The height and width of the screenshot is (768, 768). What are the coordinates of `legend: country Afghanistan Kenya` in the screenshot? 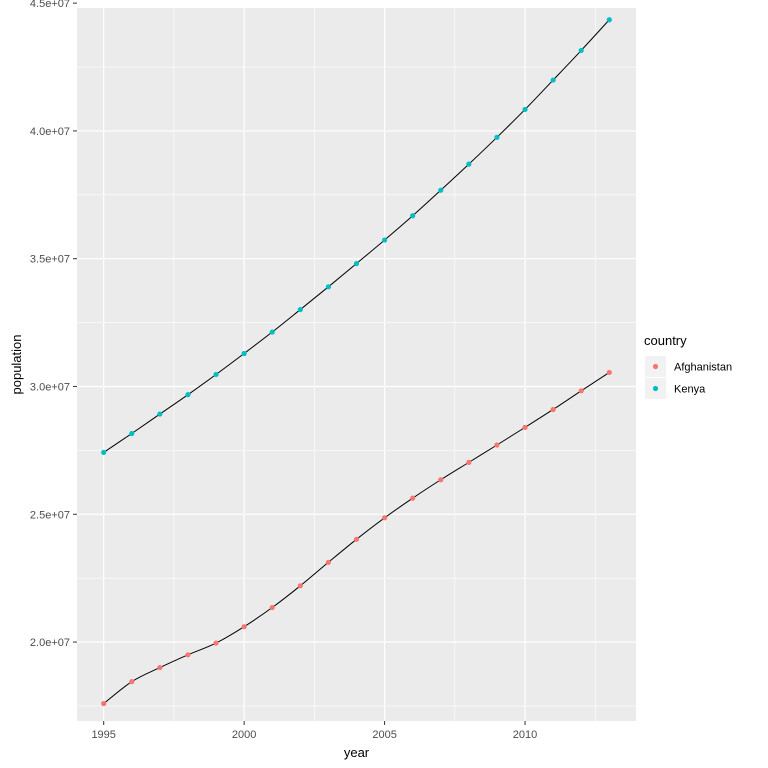 It's located at (688, 366).